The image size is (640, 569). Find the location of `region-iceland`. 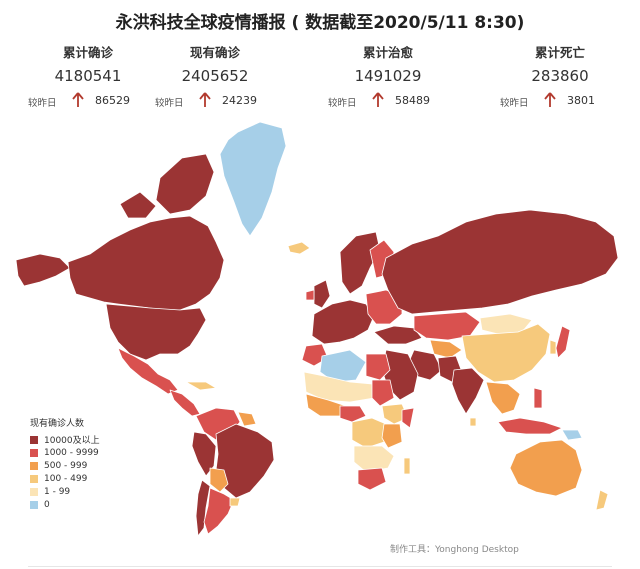

region-iceland is located at coordinates (299, 248).